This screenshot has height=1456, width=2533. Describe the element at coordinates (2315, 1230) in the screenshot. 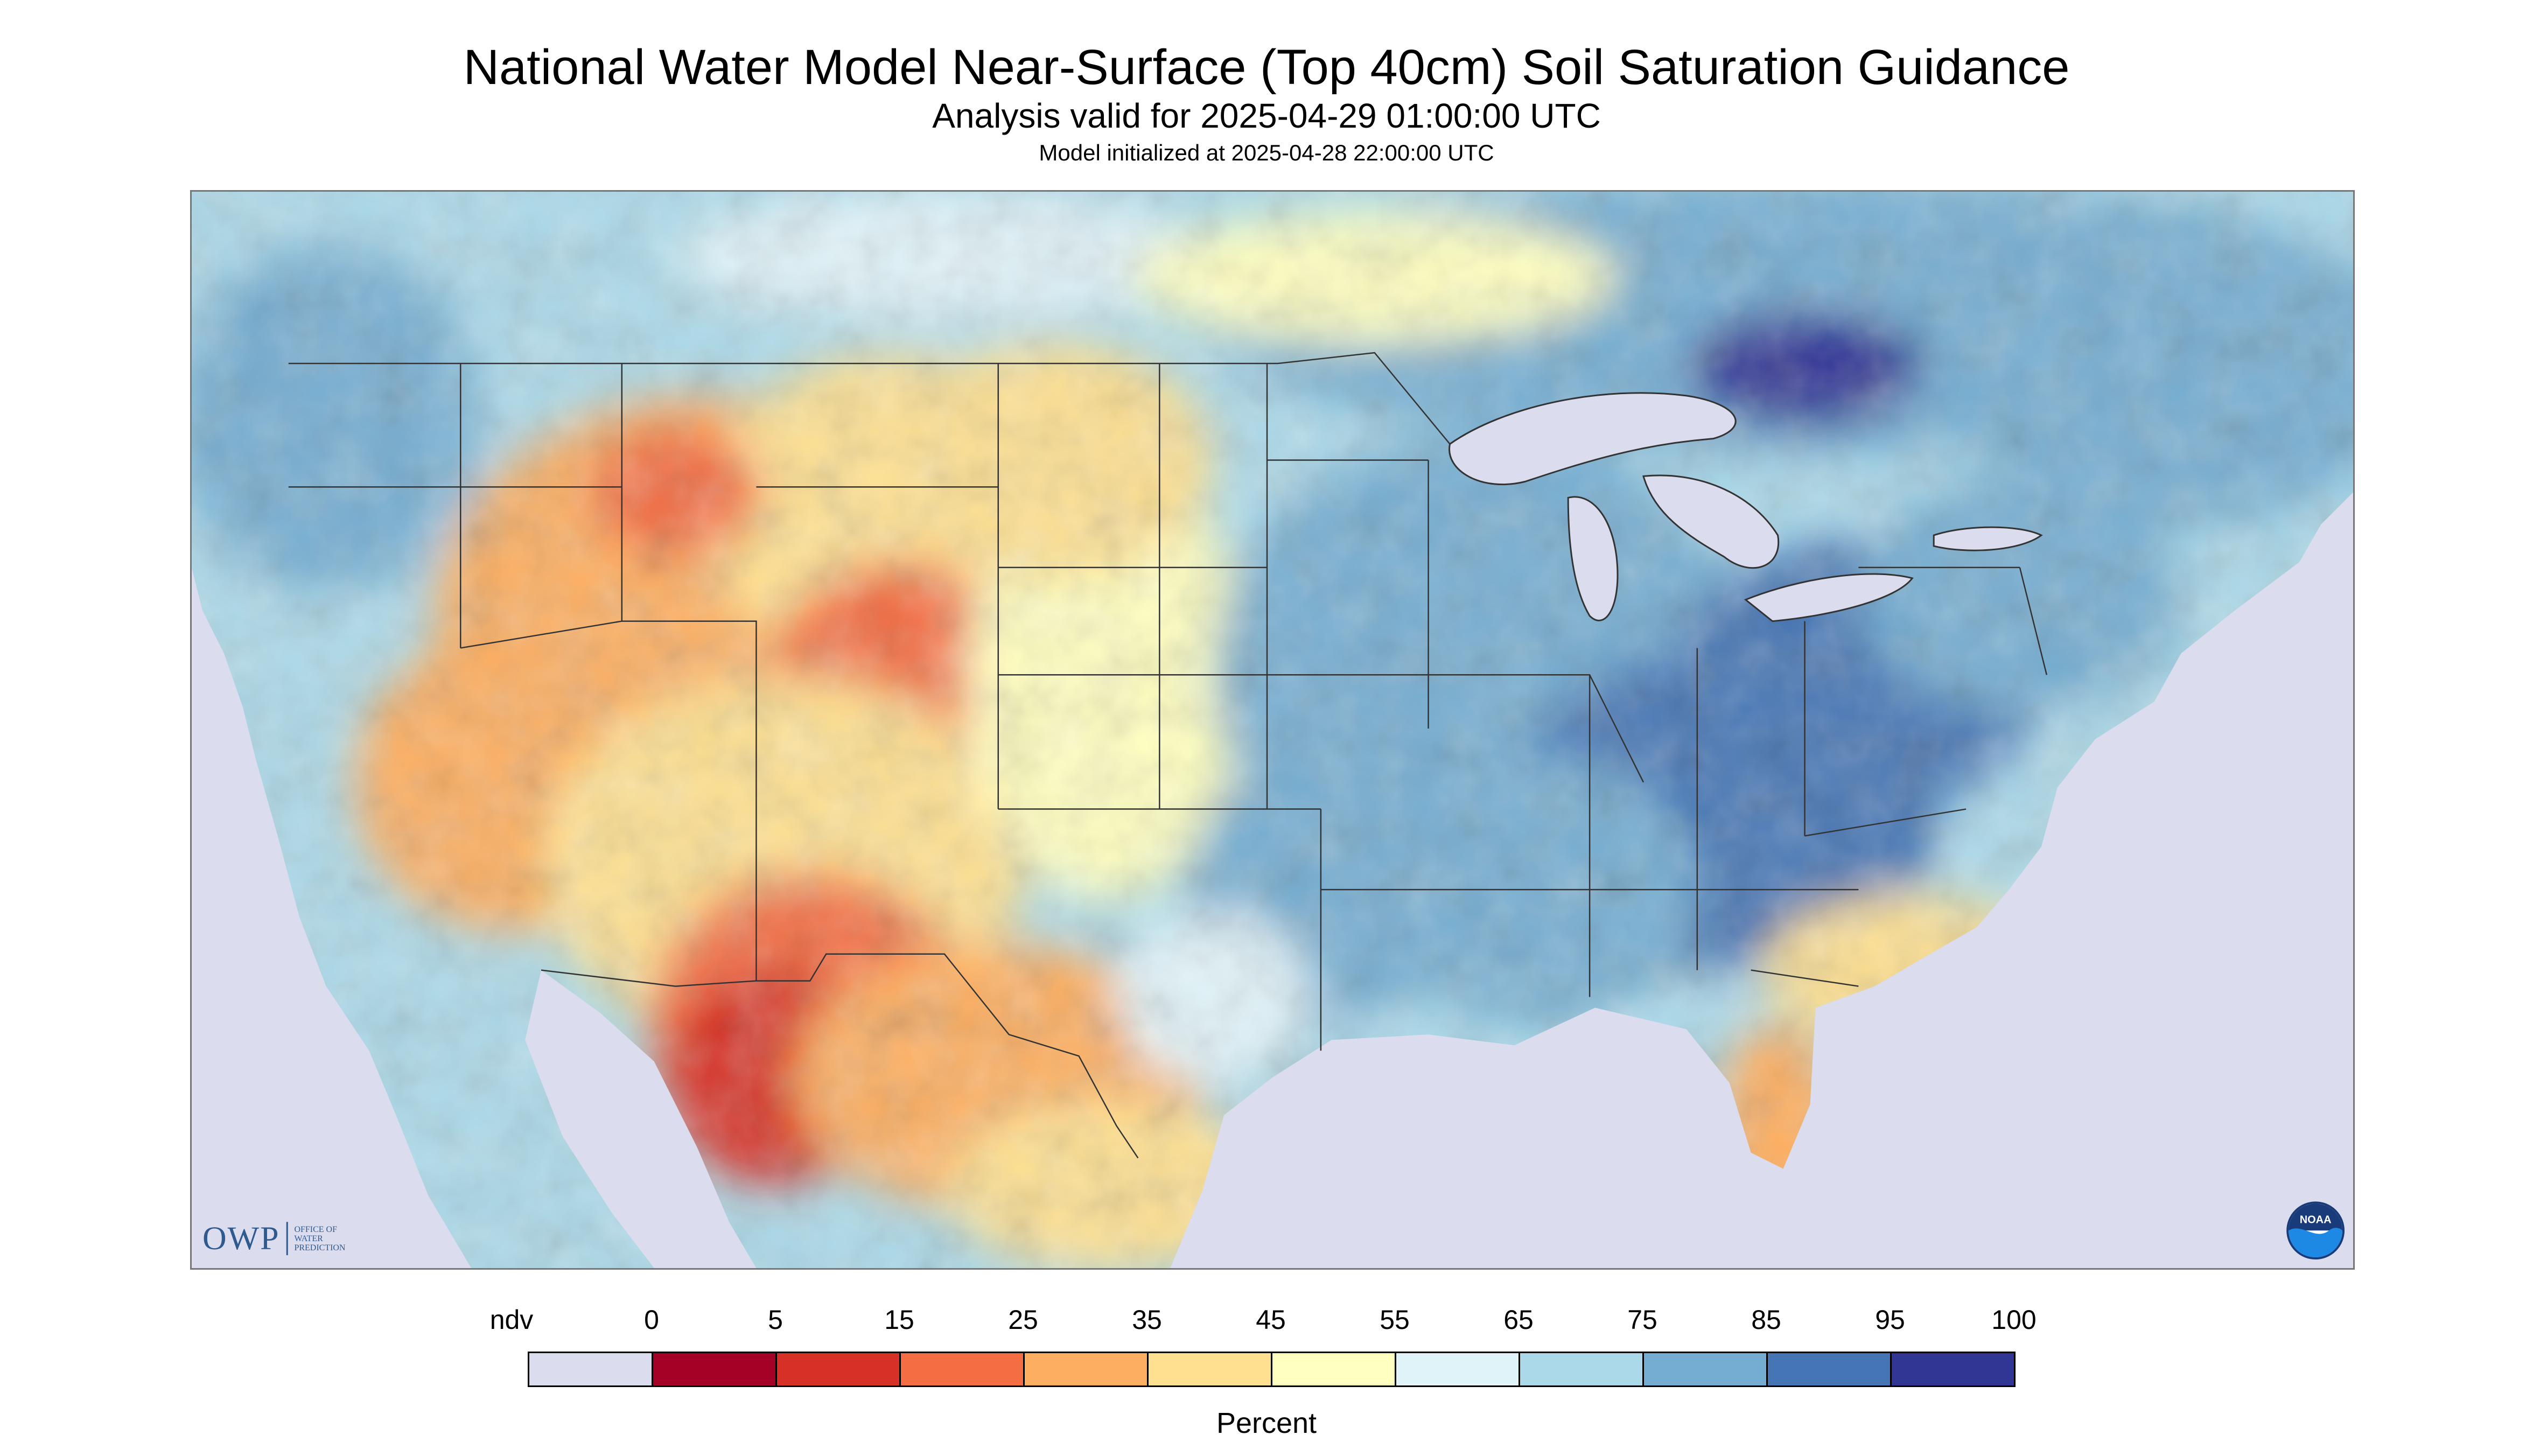

I see `noaa-logo: NOAA` at that location.